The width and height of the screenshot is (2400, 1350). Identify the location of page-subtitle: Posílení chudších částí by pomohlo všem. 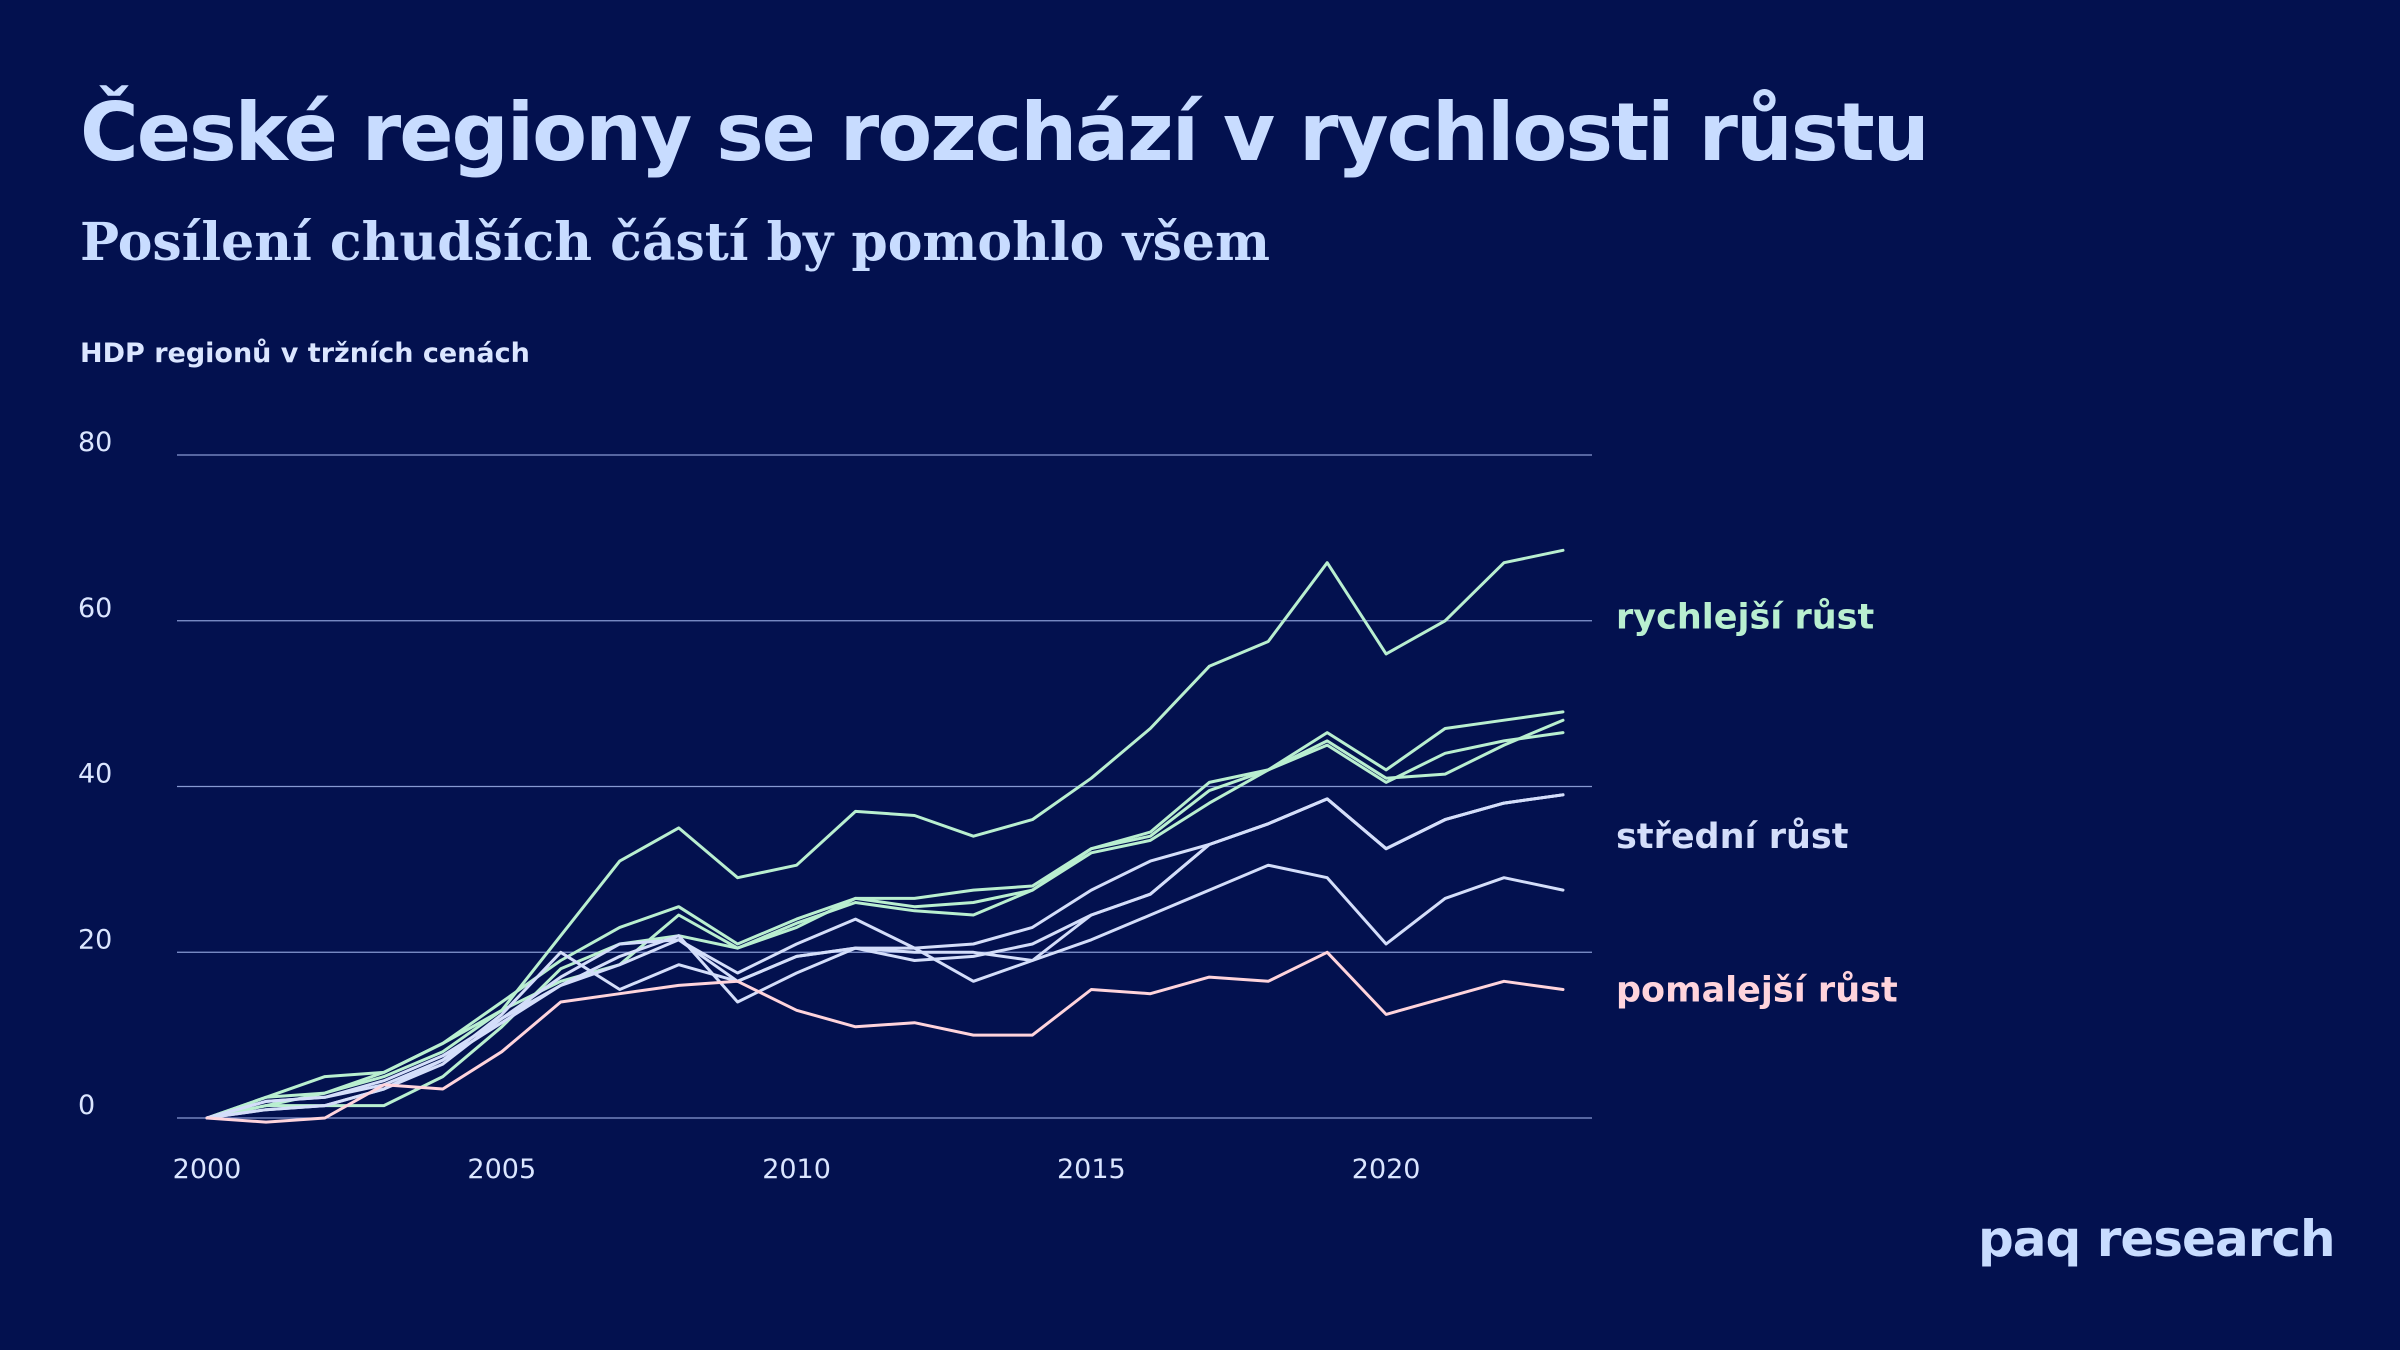
(675, 242).